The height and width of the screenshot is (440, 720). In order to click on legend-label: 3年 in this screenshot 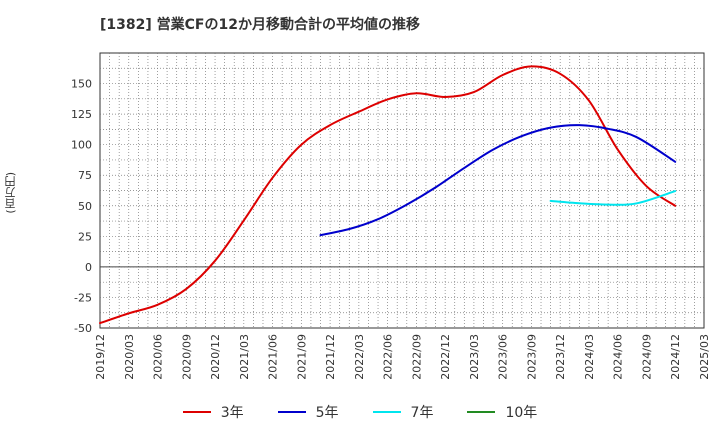, I will do `click(232, 413)`.